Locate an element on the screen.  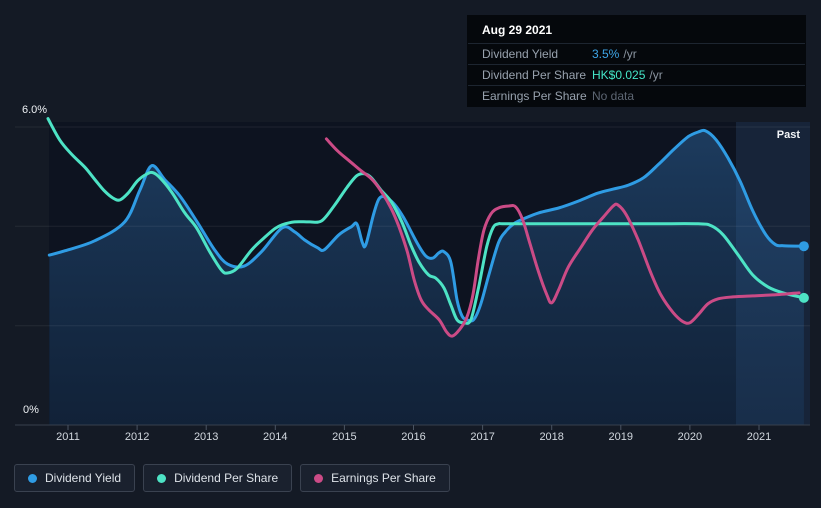
past-period-highlight is located at coordinates (773, 273).